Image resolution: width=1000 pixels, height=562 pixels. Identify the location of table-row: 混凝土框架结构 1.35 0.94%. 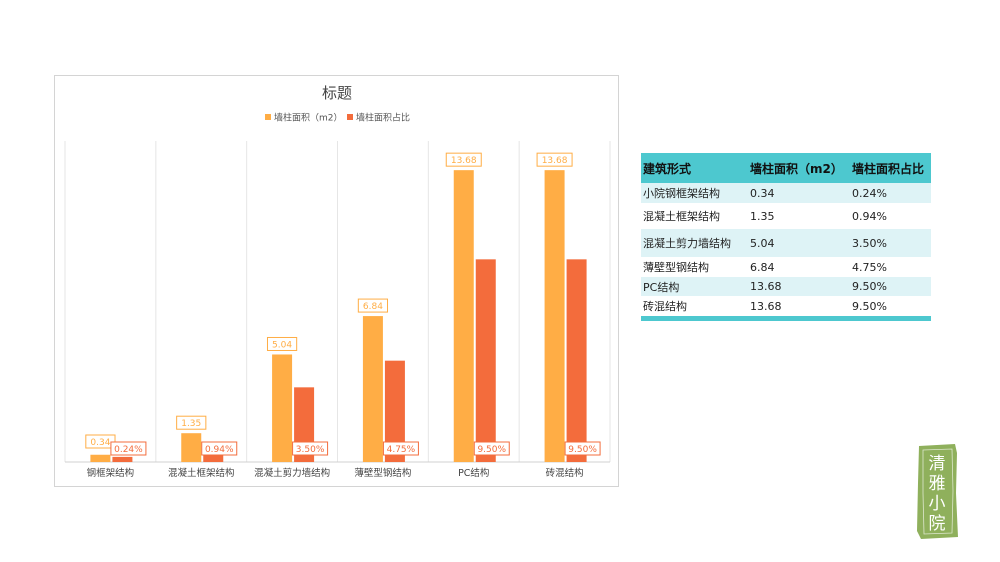
(786, 216).